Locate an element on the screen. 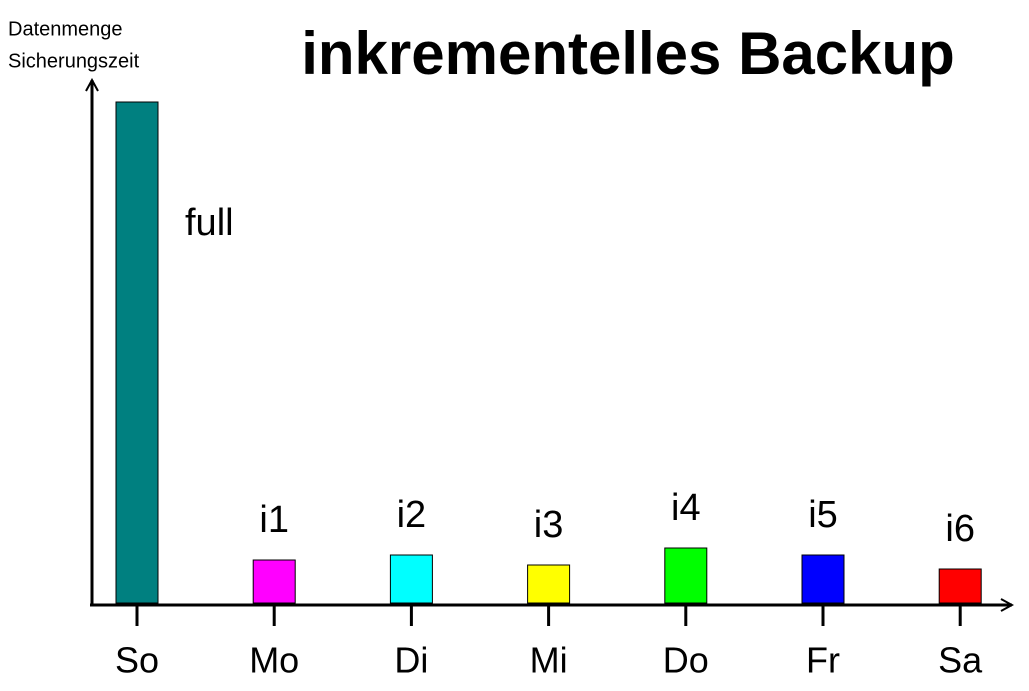 Image resolution: width=1029 pixels, height=691 pixels. x-tick-label: Fr is located at coordinates (823, 660).